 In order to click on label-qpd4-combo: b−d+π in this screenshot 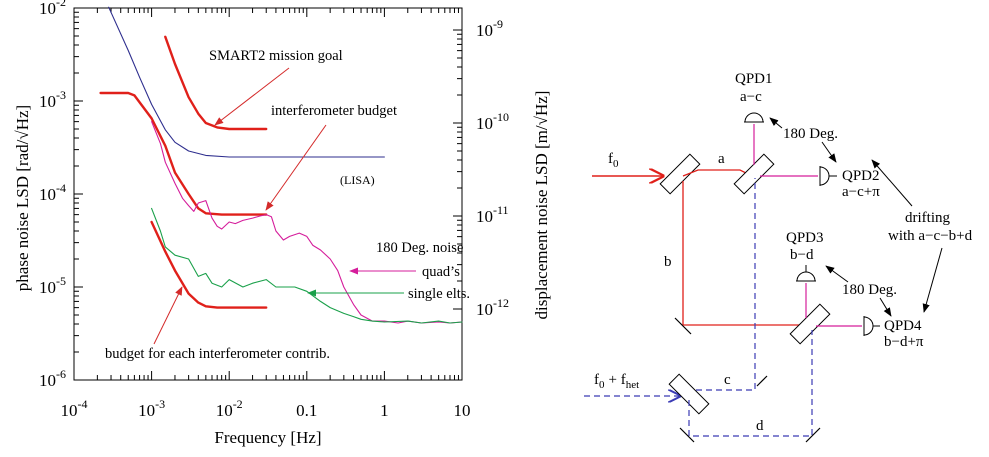, I will do `click(904, 342)`.